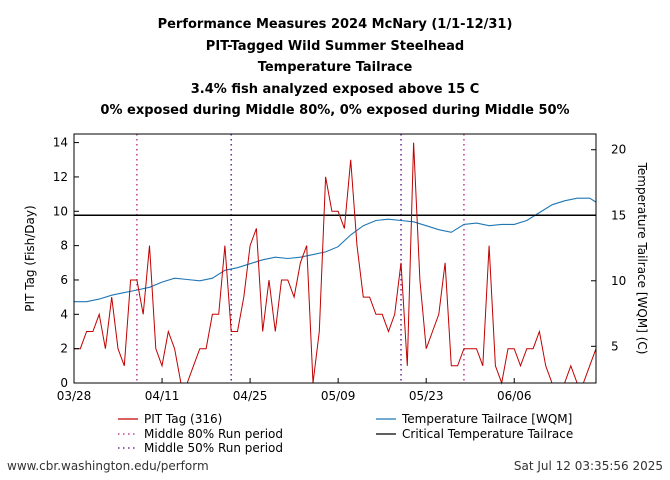 Image resolution: width=670 pixels, height=480 pixels. What do you see at coordinates (335, 46) in the screenshot?
I see `chart-subtitle-species: PIT-Tagged Wild Summer Steelhead` at bounding box center [335, 46].